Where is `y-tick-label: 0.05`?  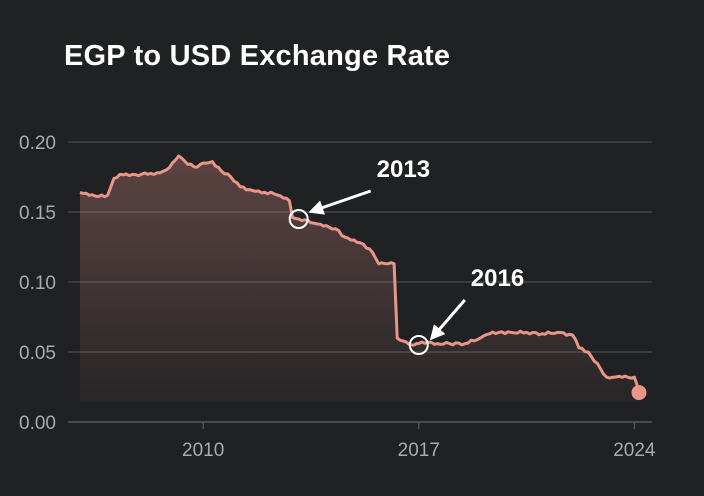 y-tick-label: 0.05 is located at coordinates (37, 353).